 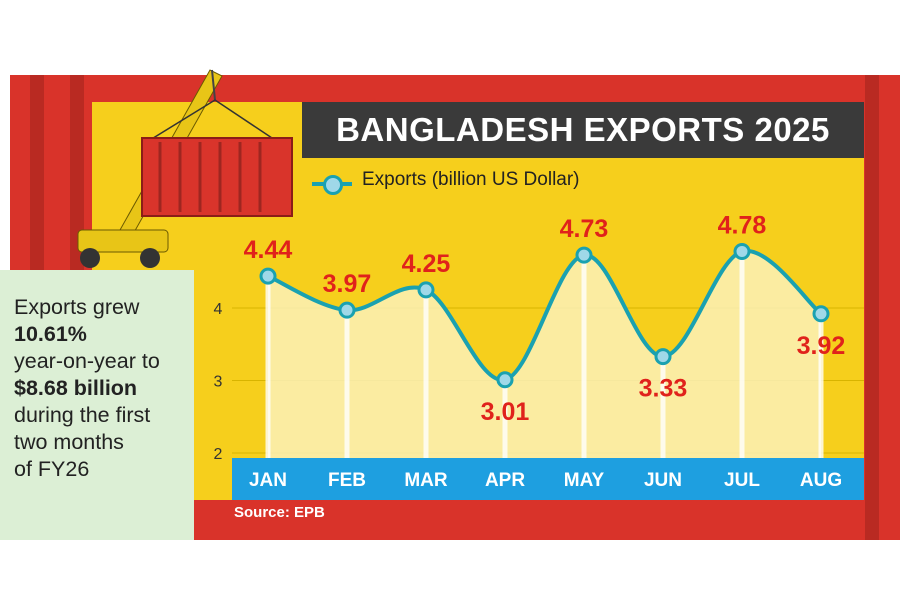 I want to click on x-tick-label: MAR, so click(x=426, y=480).